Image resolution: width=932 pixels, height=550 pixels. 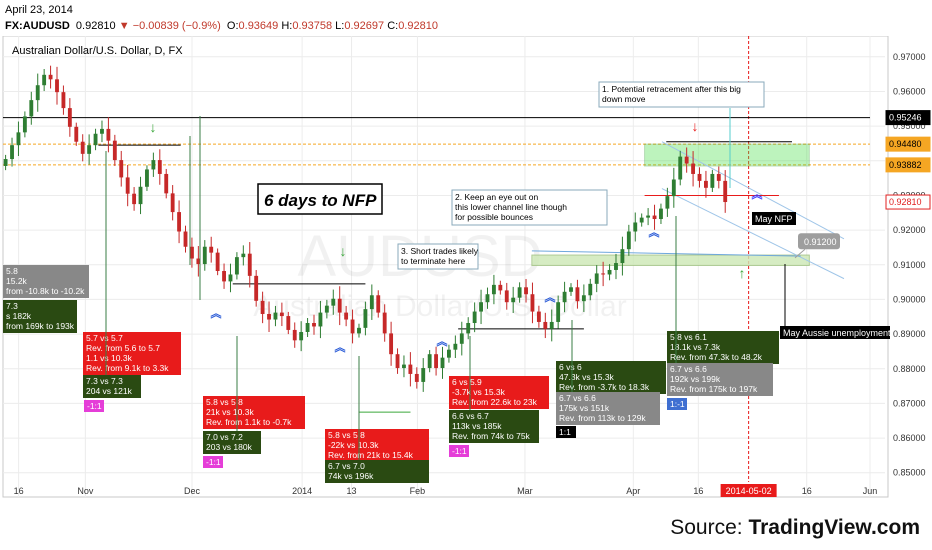 What do you see at coordinates (37, 26) in the screenshot?
I see `symbol: FX:AUDUSD` at bounding box center [37, 26].